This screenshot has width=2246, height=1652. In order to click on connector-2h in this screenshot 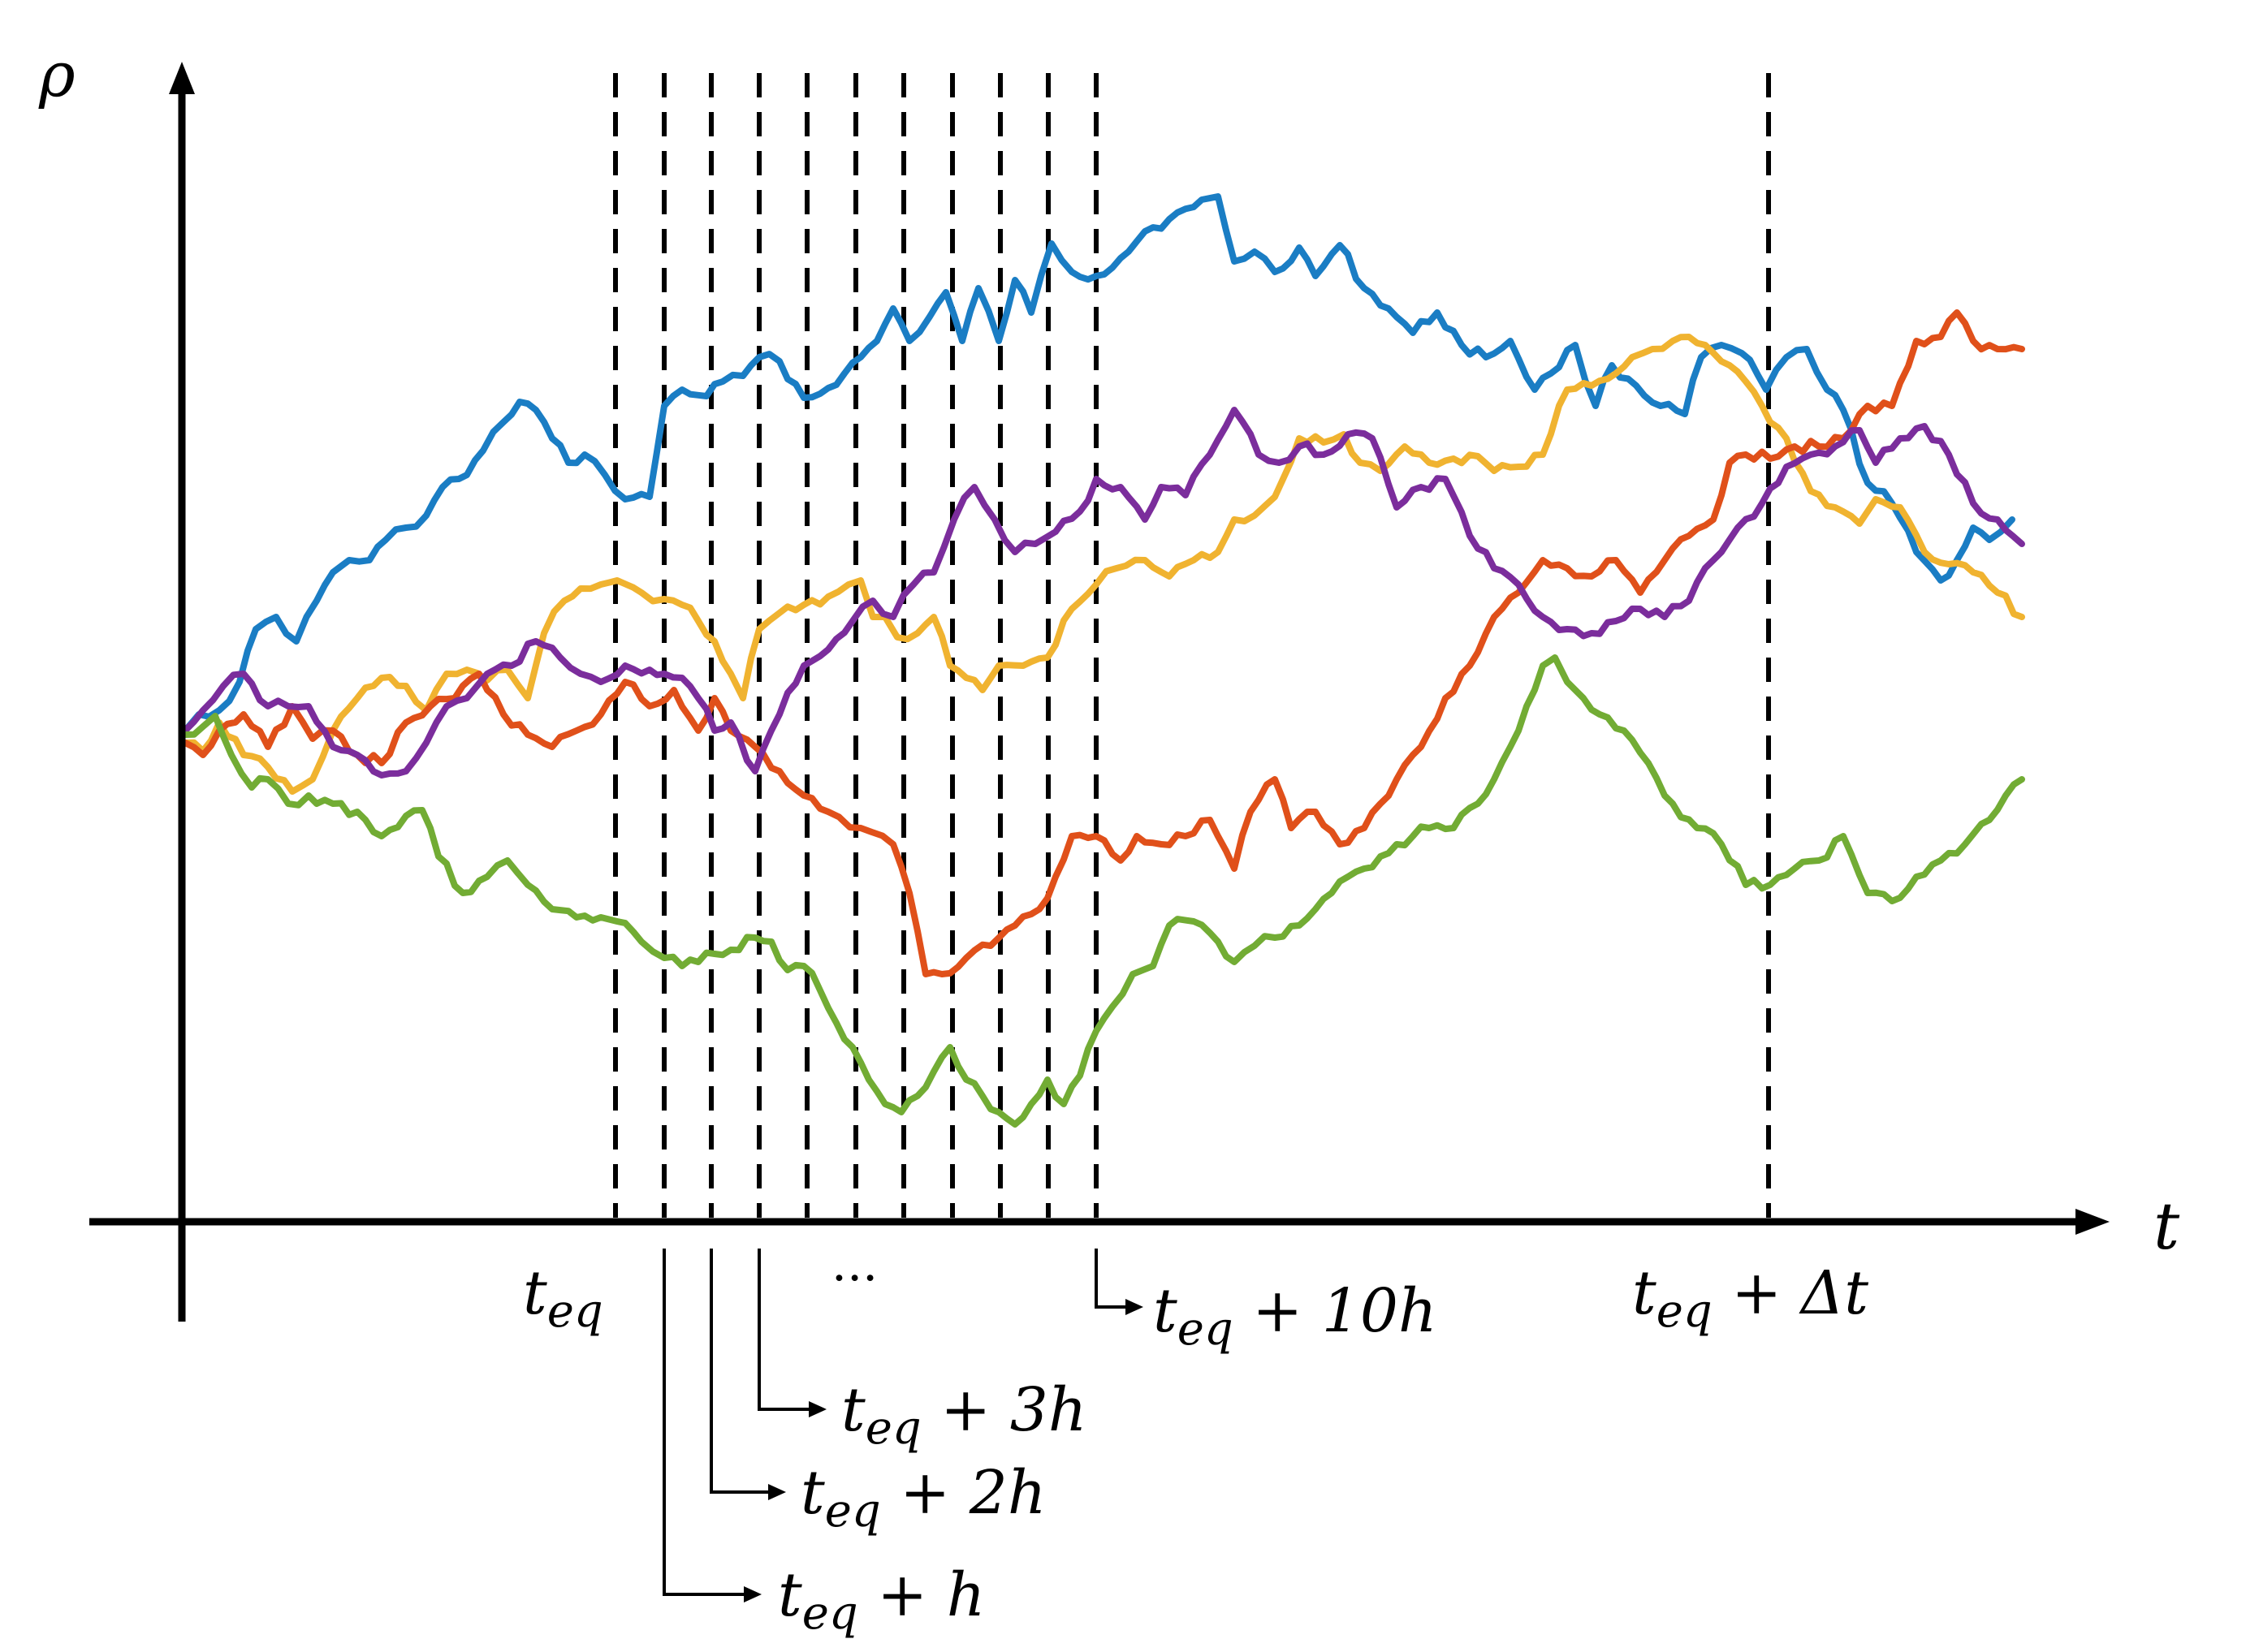, I will do `click(745, 1371)`.